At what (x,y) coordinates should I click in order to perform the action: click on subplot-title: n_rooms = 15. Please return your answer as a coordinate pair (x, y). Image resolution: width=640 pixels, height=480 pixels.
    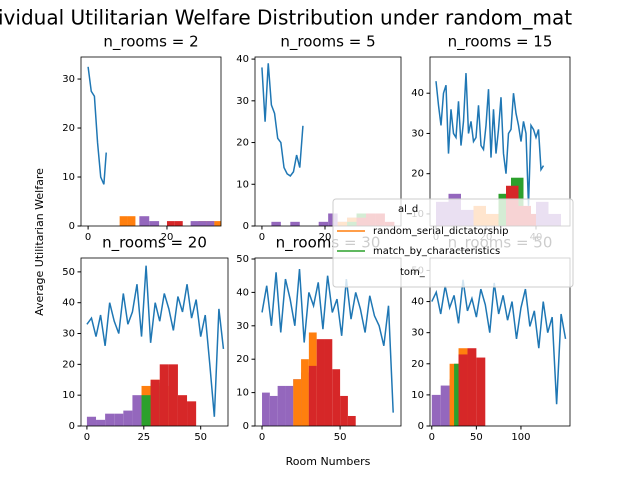
    Looking at the image, I should click on (500, 42).